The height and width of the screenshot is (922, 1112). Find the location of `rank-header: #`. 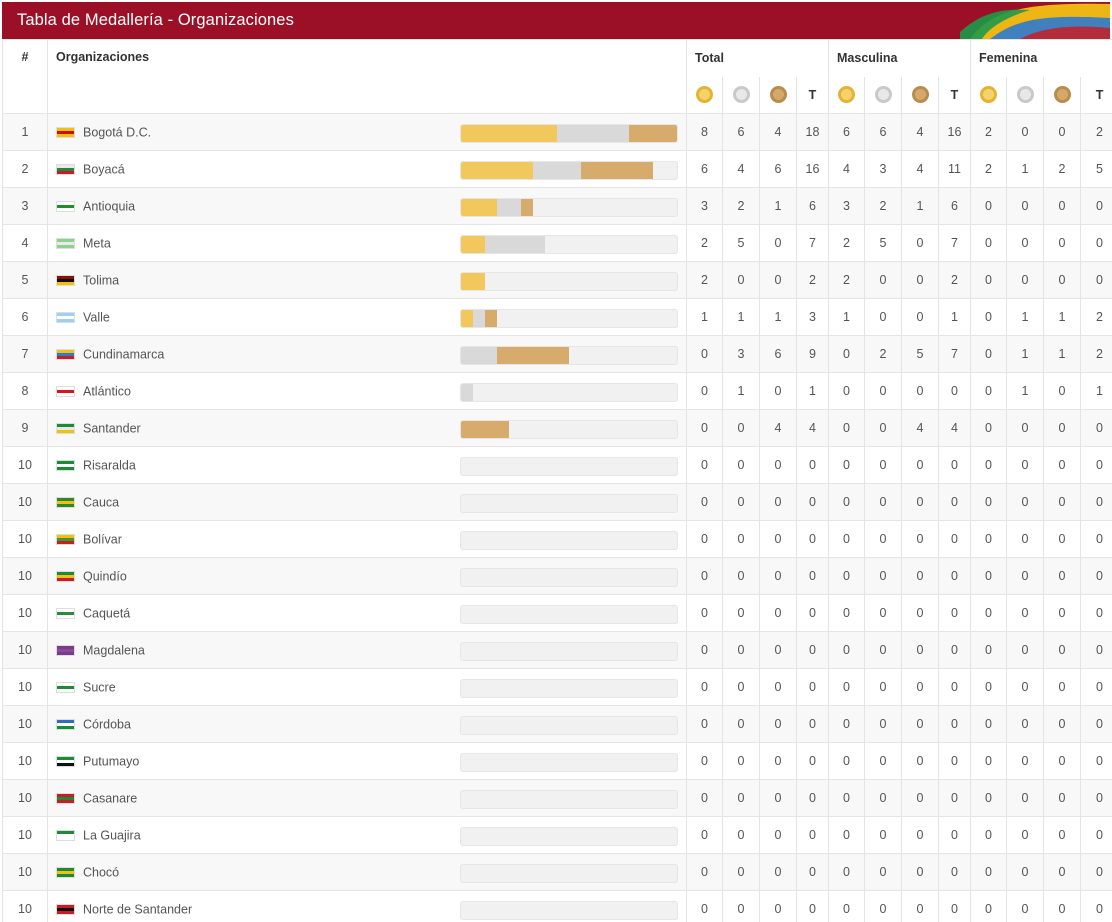

rank-header: # is located at coordinates (25, 76).